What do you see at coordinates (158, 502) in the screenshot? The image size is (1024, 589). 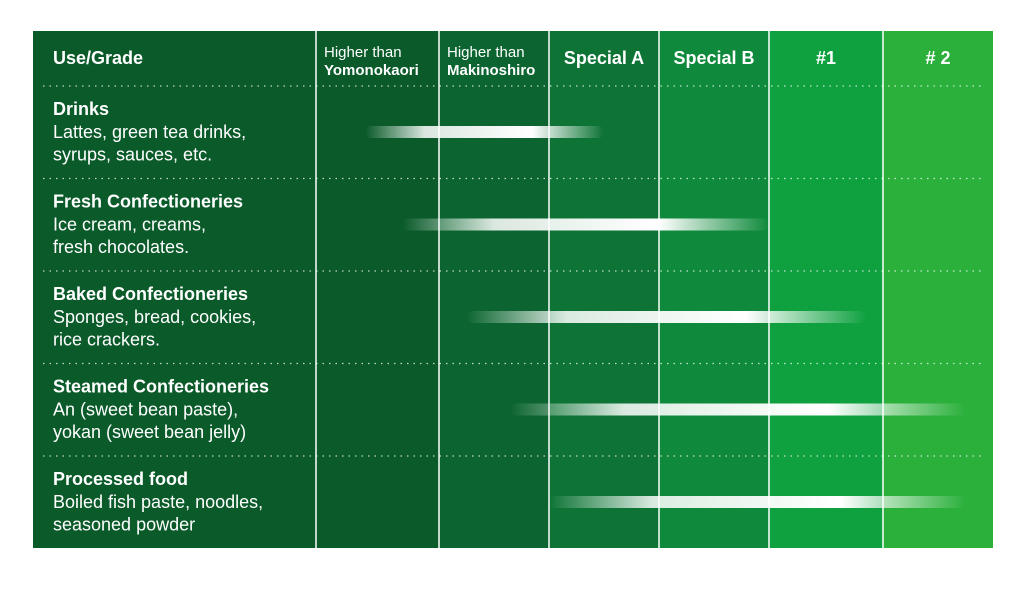 I see `row-description: Boiled fish paste, noodles,` at bounding box center [158, 502].